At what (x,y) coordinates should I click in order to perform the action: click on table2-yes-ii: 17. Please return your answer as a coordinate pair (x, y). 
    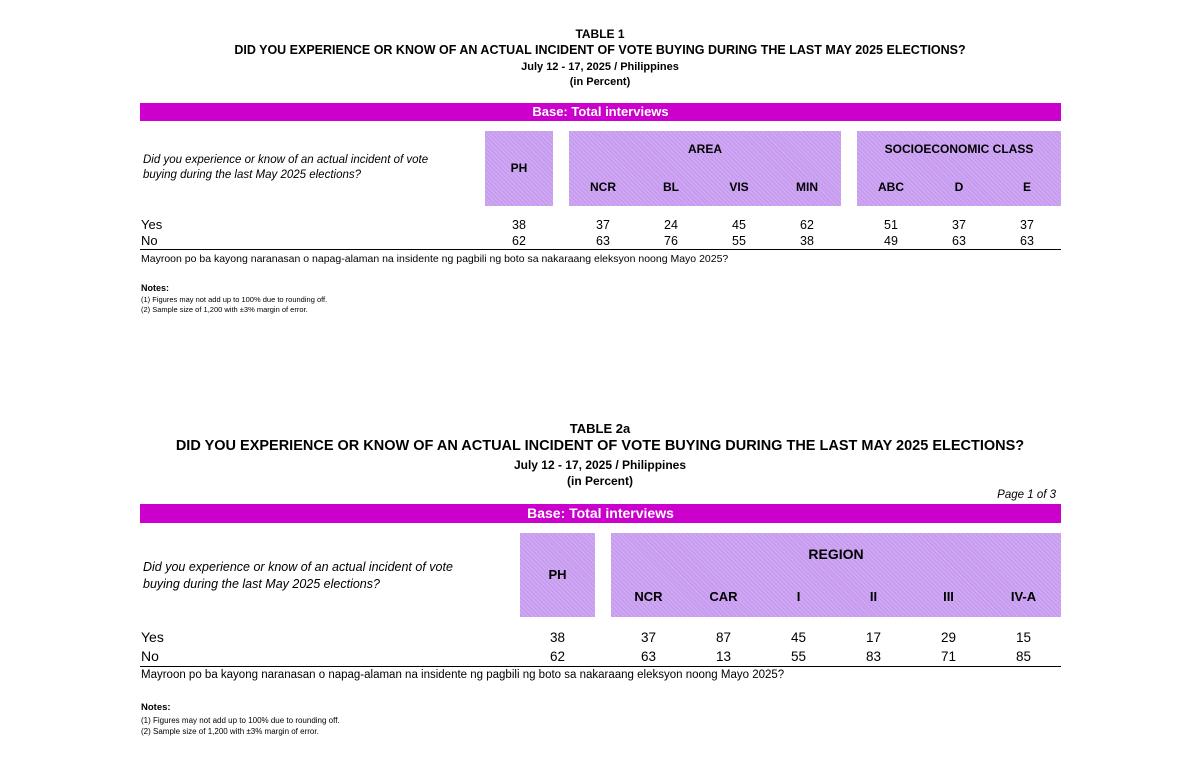
    Looking at the image, I should click on (873, 637).